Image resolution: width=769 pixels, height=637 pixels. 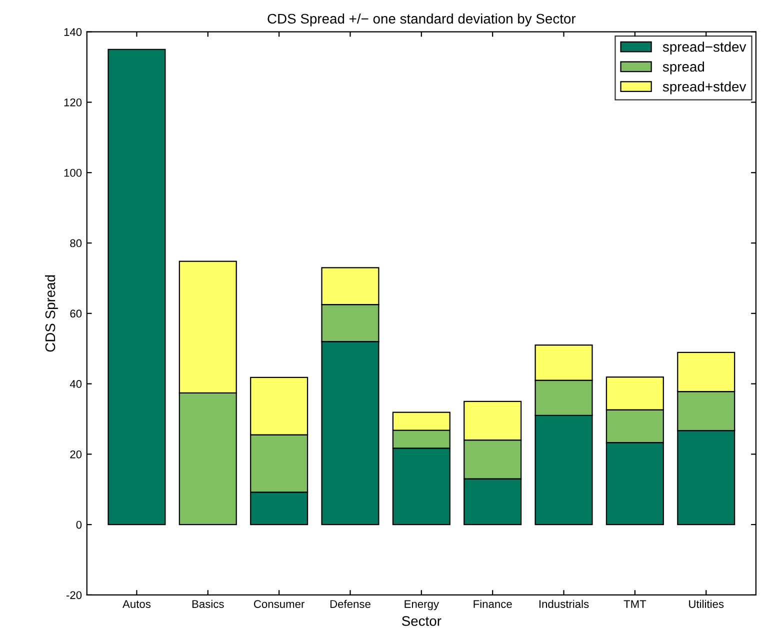 I want to click on y-tick-label: 140, so click(x=73, y=32).